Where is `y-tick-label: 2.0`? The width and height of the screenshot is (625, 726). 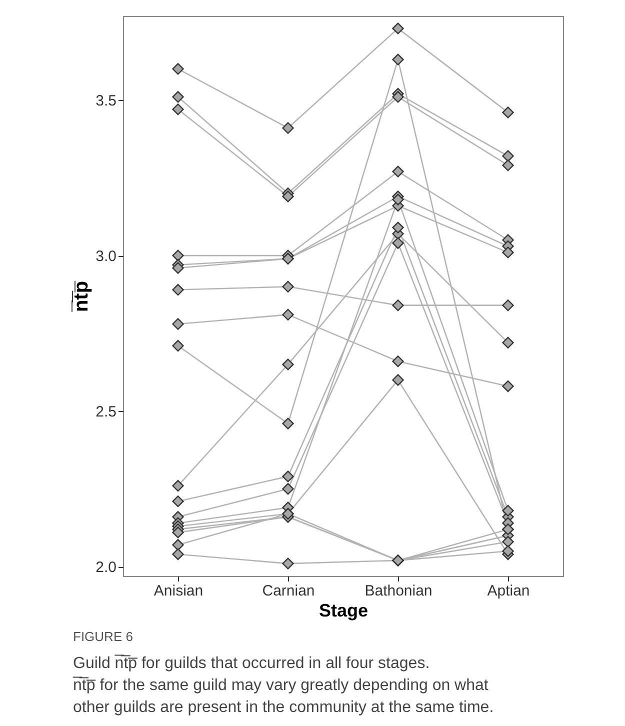 y-tick-label: 2.0 is located at coordinates (106, 567).